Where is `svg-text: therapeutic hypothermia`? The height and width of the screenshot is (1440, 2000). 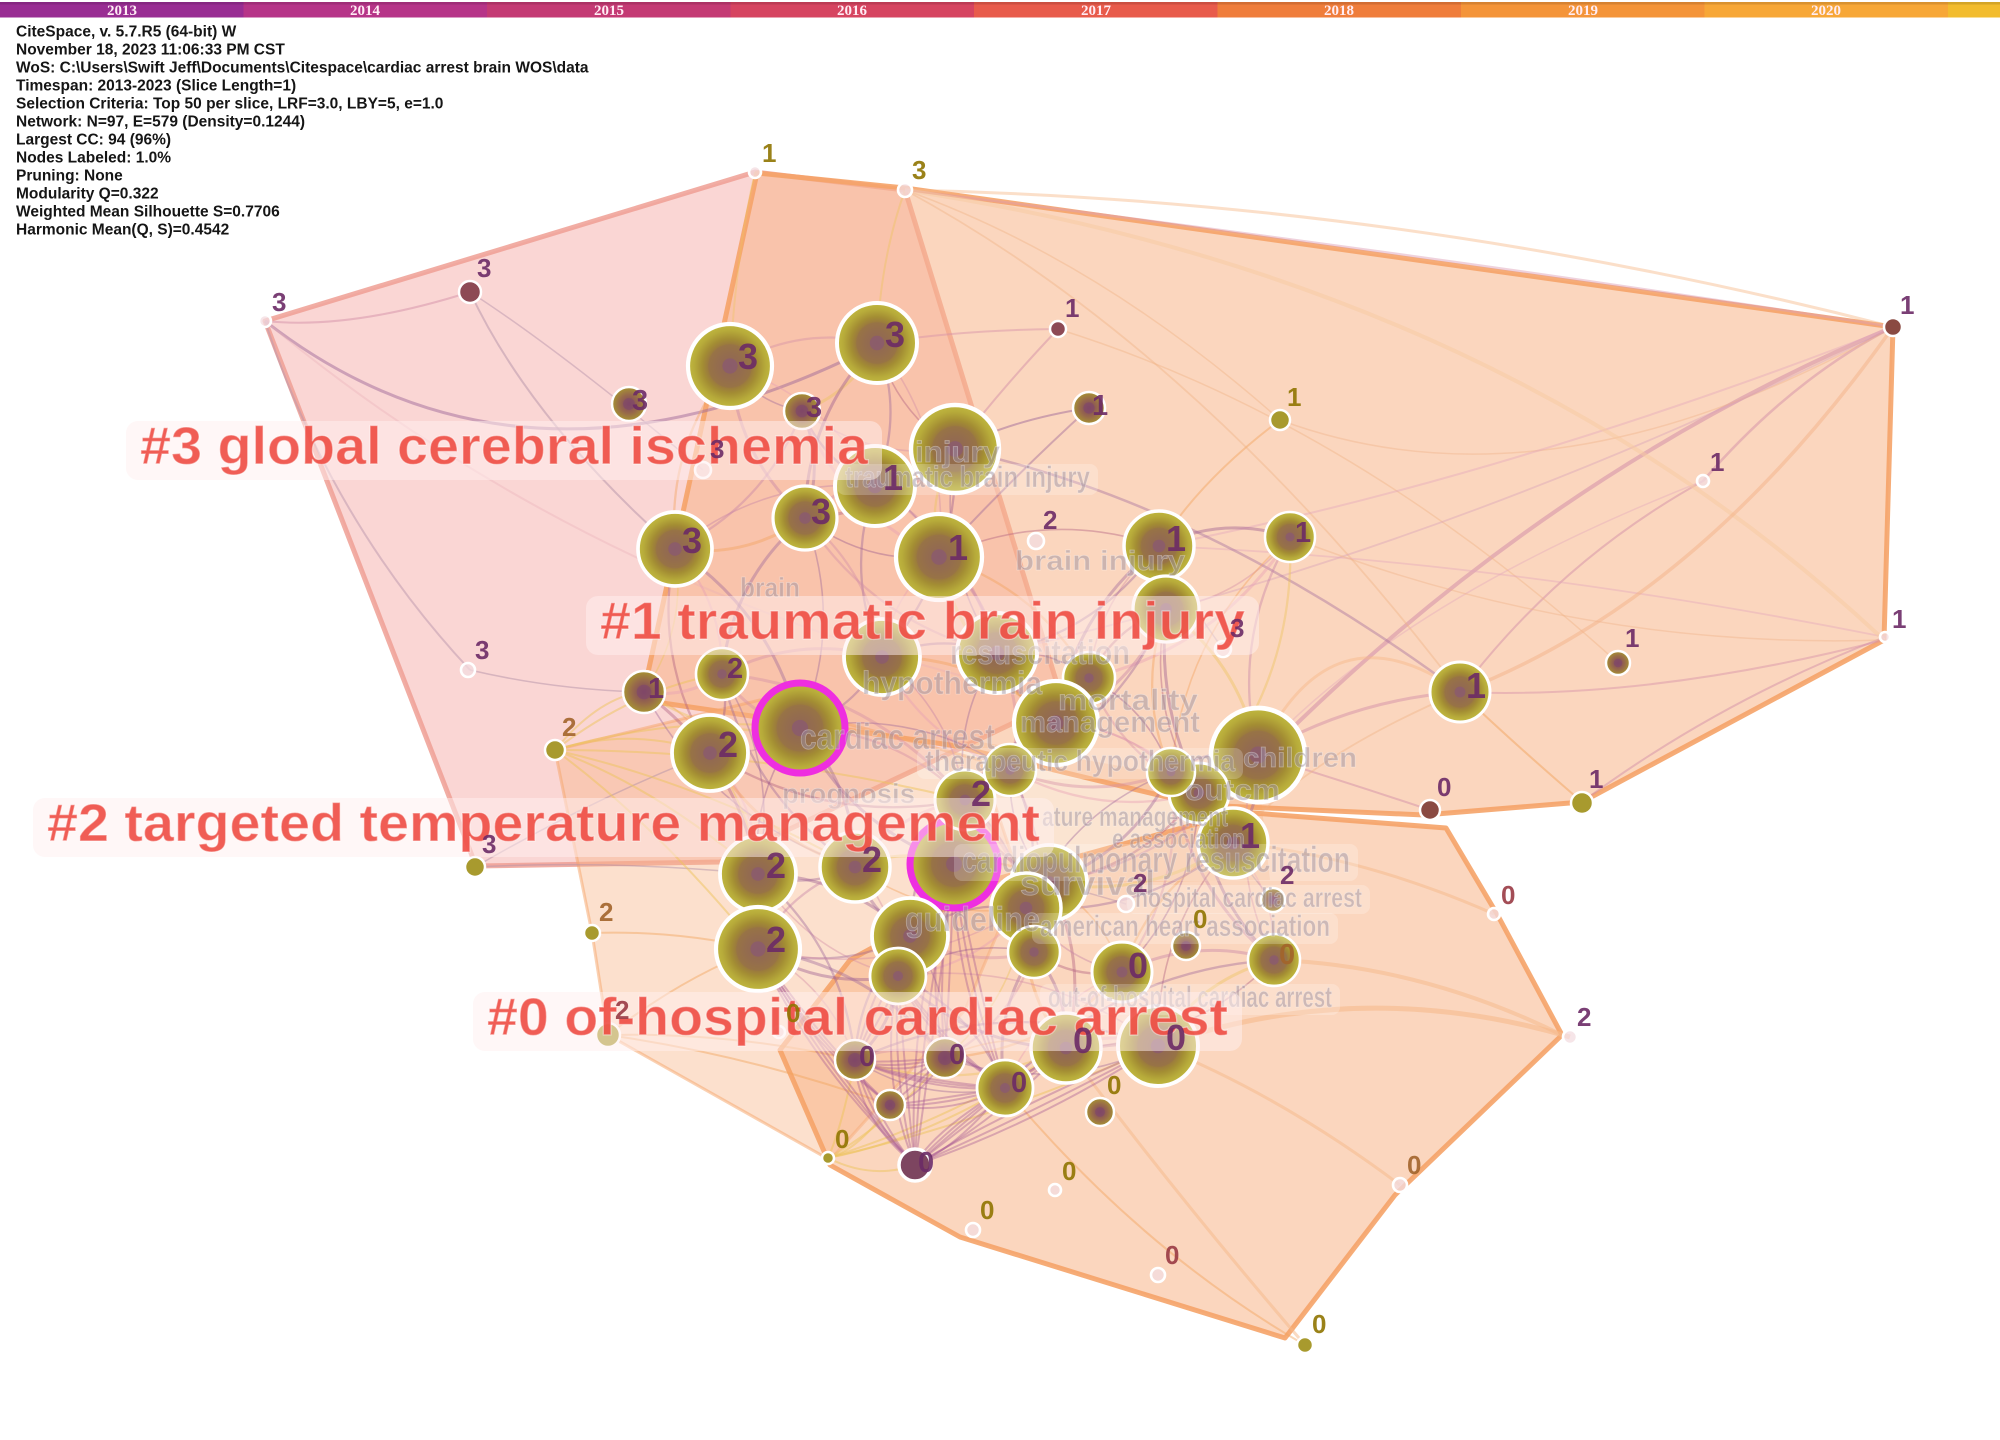 svg-text: therapeutic hypothermia is located at coordinates (1080, 761).